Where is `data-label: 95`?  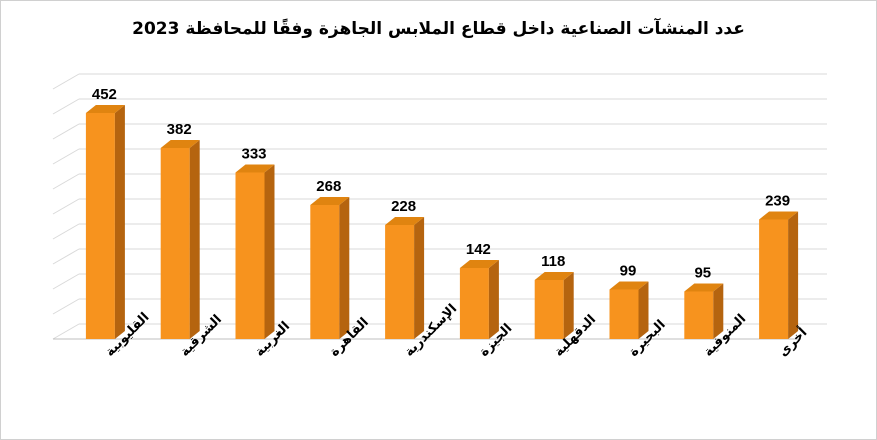
data-label: 95 is located at coordinates (702, 273).